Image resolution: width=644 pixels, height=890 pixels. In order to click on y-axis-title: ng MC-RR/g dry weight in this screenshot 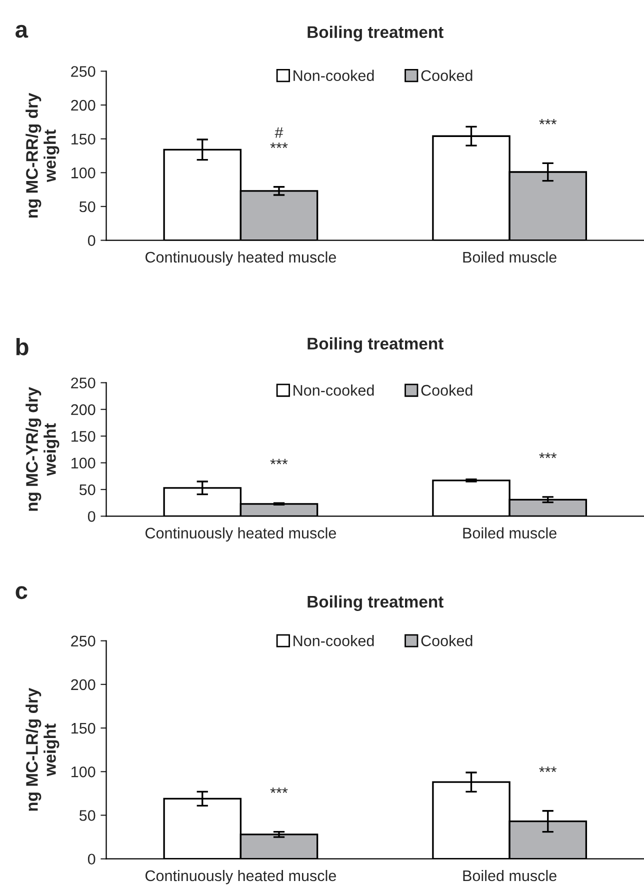, I will do `click(43, 155)`.